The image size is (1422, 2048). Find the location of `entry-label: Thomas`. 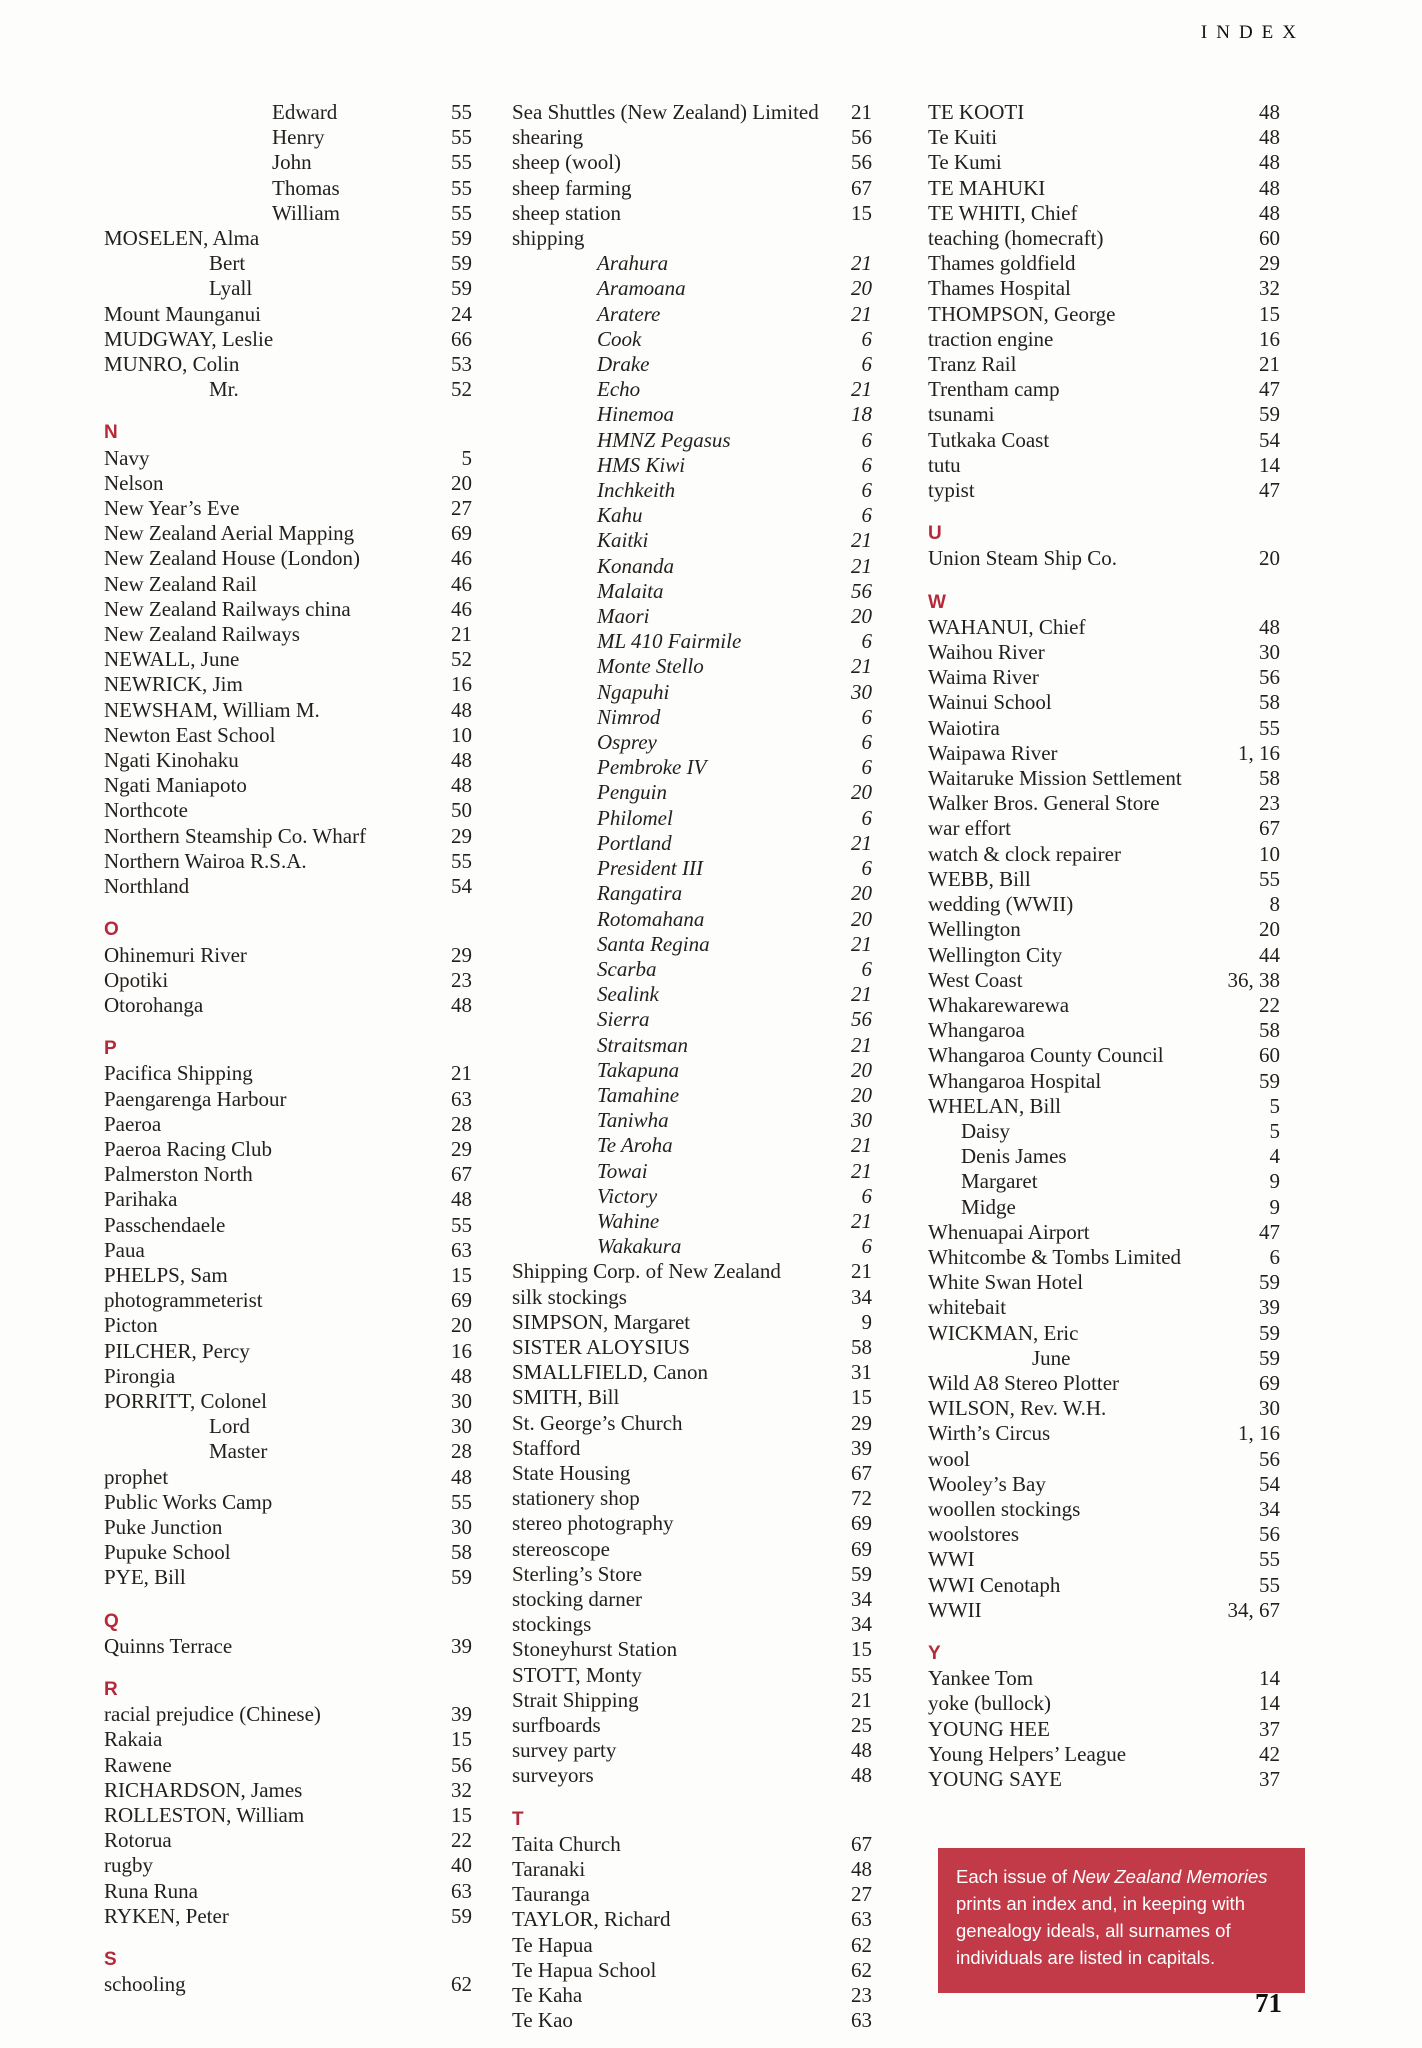

entry-label: Thomas is located at coordinates (306, 187).